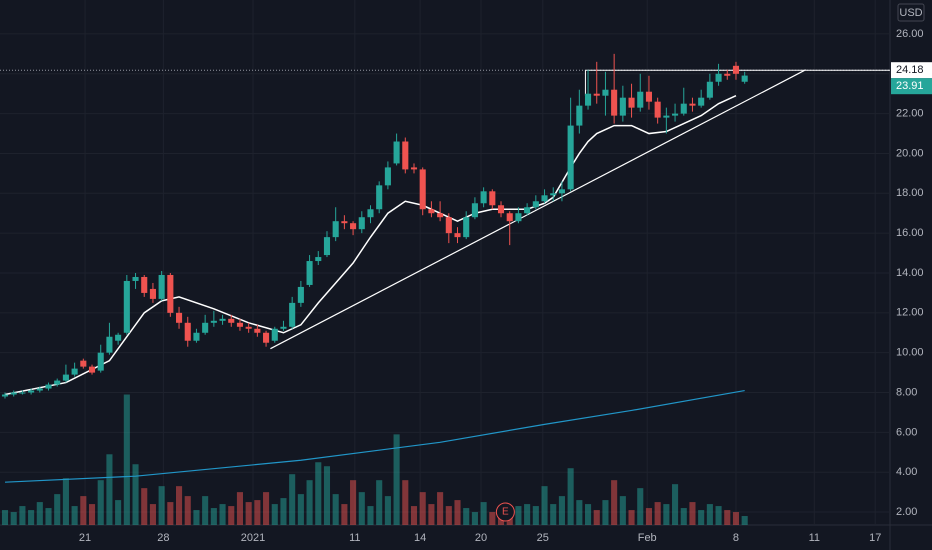 The image size is (932, 550). What do you see at coordinates (910, 70) in the screenshot?
I see `resistance-label: 24.18` at bounding box center [910, 70].